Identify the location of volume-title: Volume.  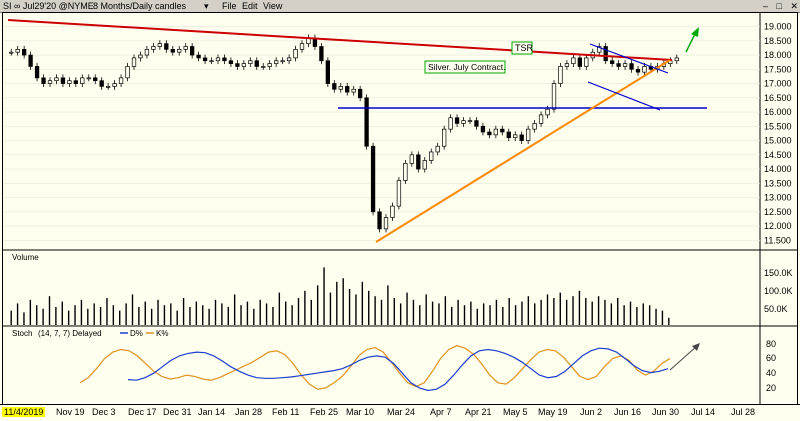
(25, 257).